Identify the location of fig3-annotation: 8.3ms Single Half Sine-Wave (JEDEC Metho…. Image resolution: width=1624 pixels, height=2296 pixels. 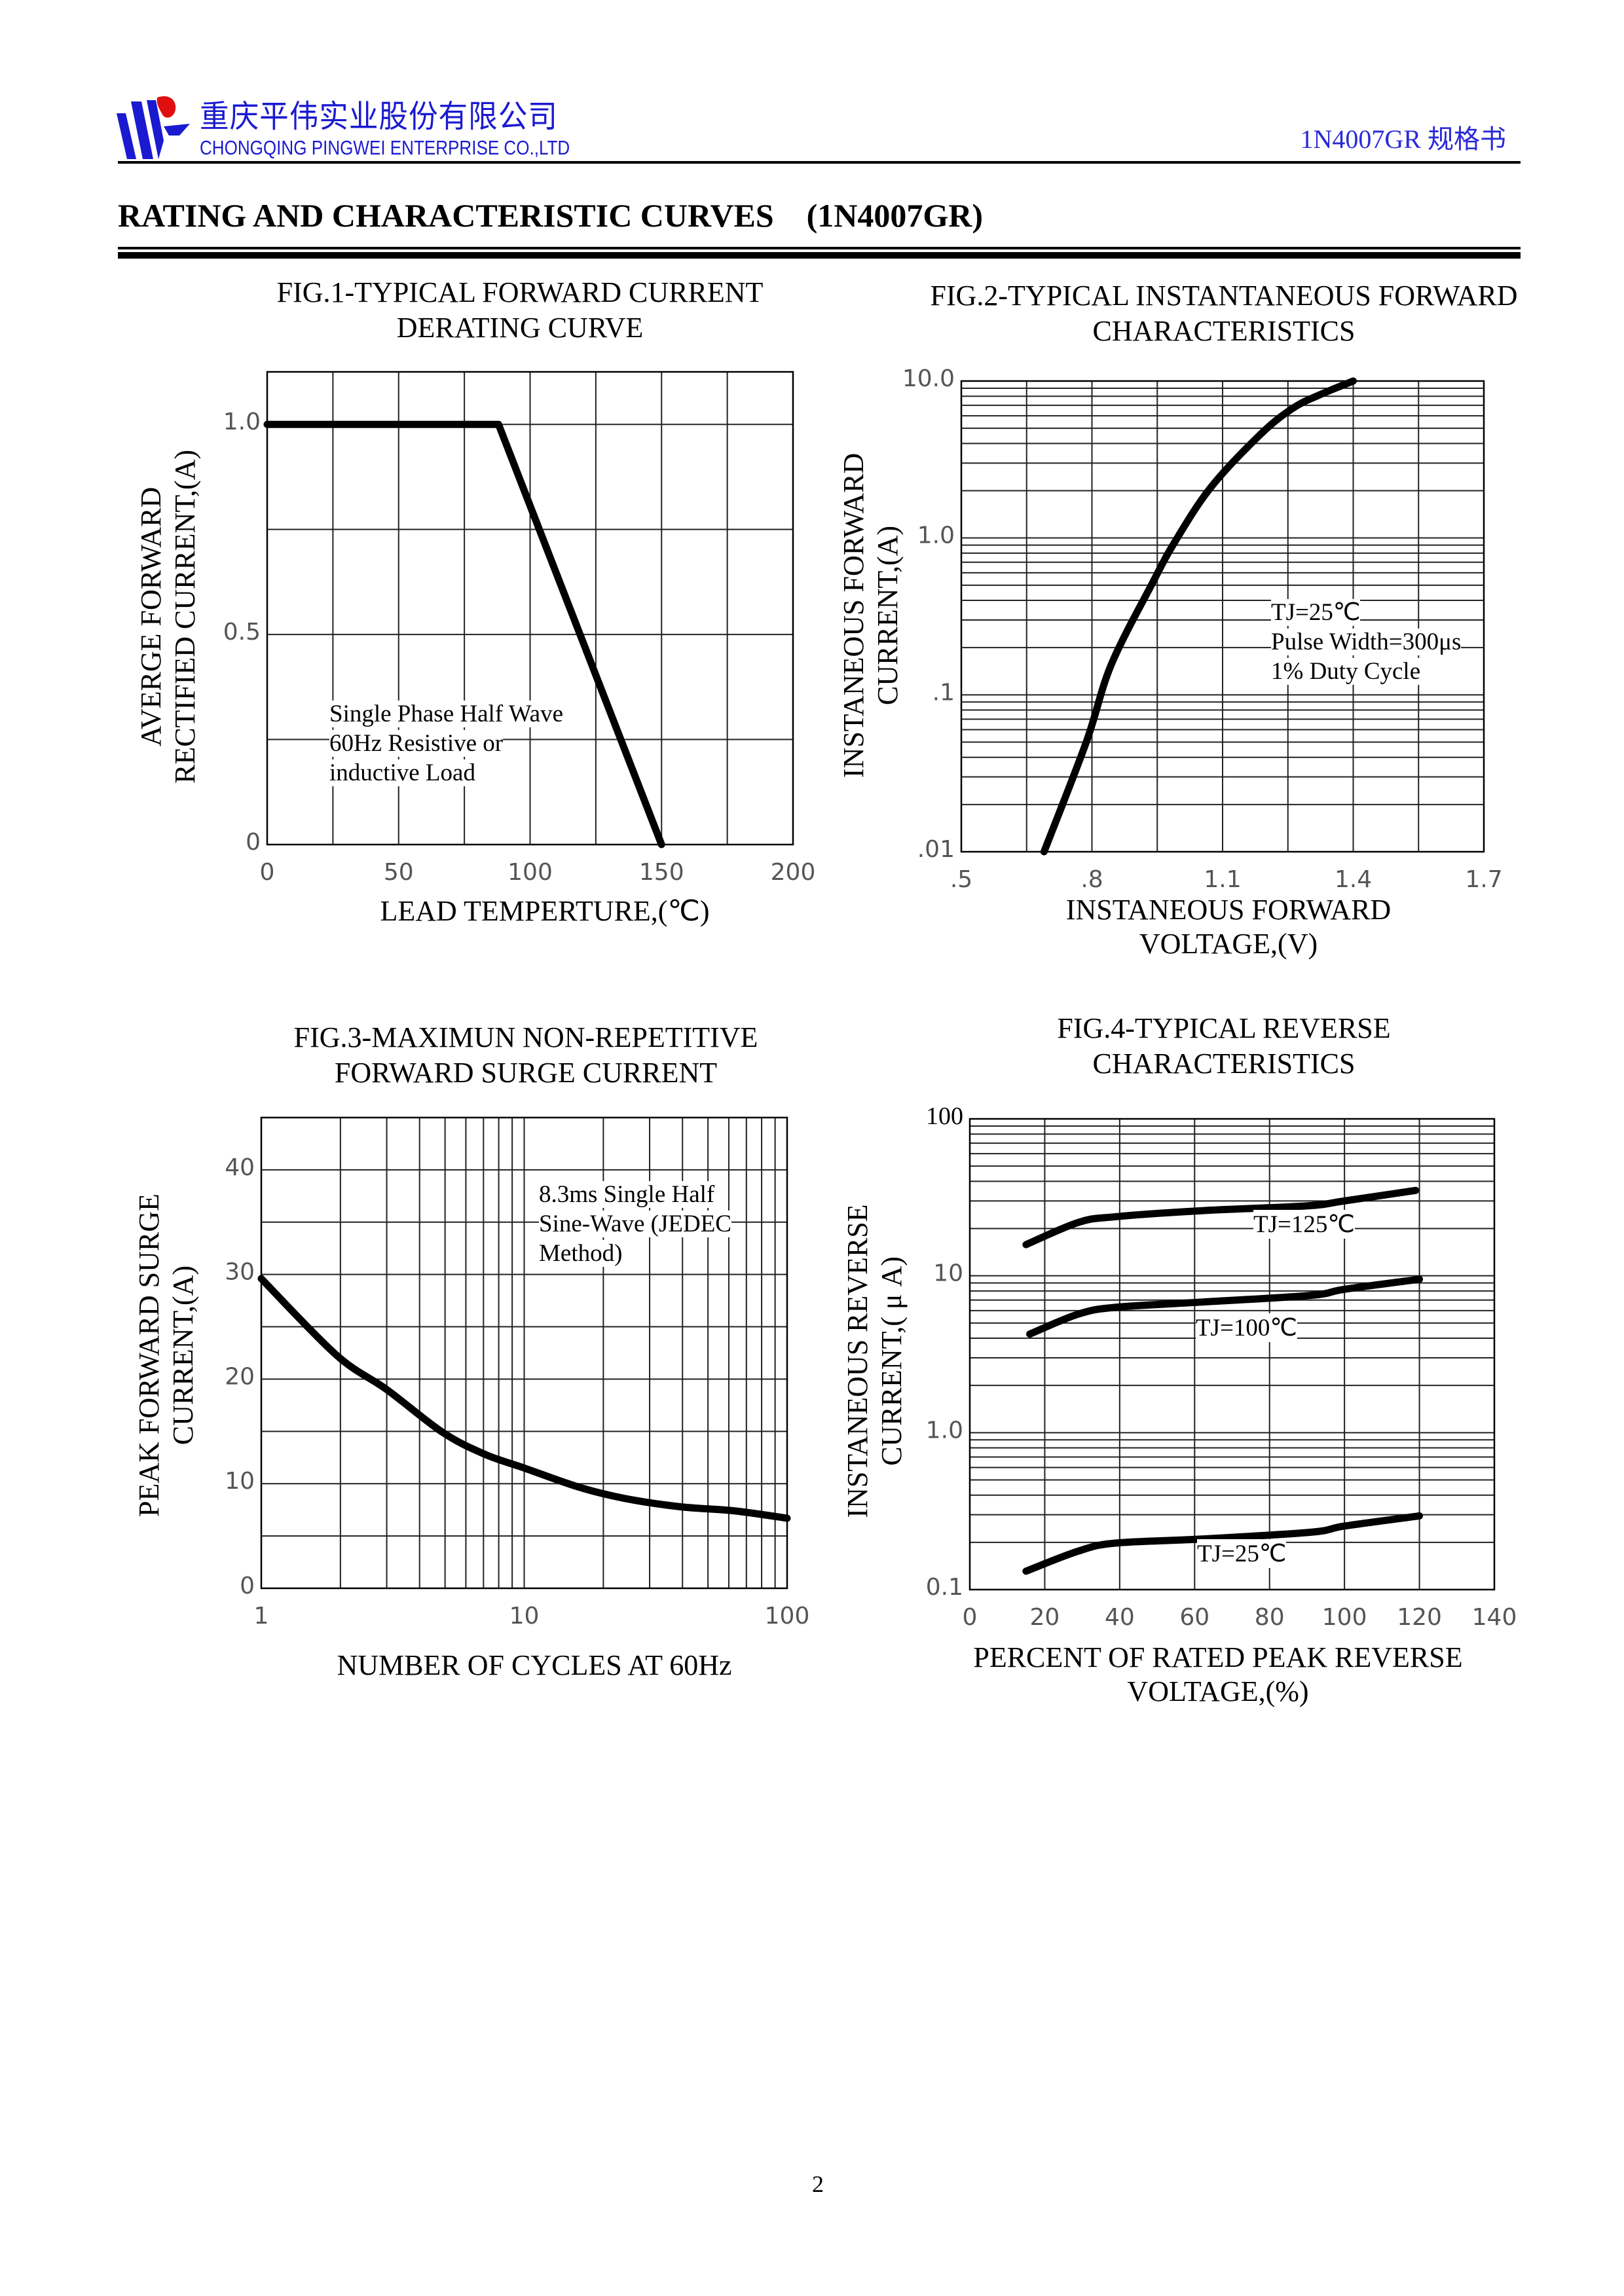
(635, 1224).